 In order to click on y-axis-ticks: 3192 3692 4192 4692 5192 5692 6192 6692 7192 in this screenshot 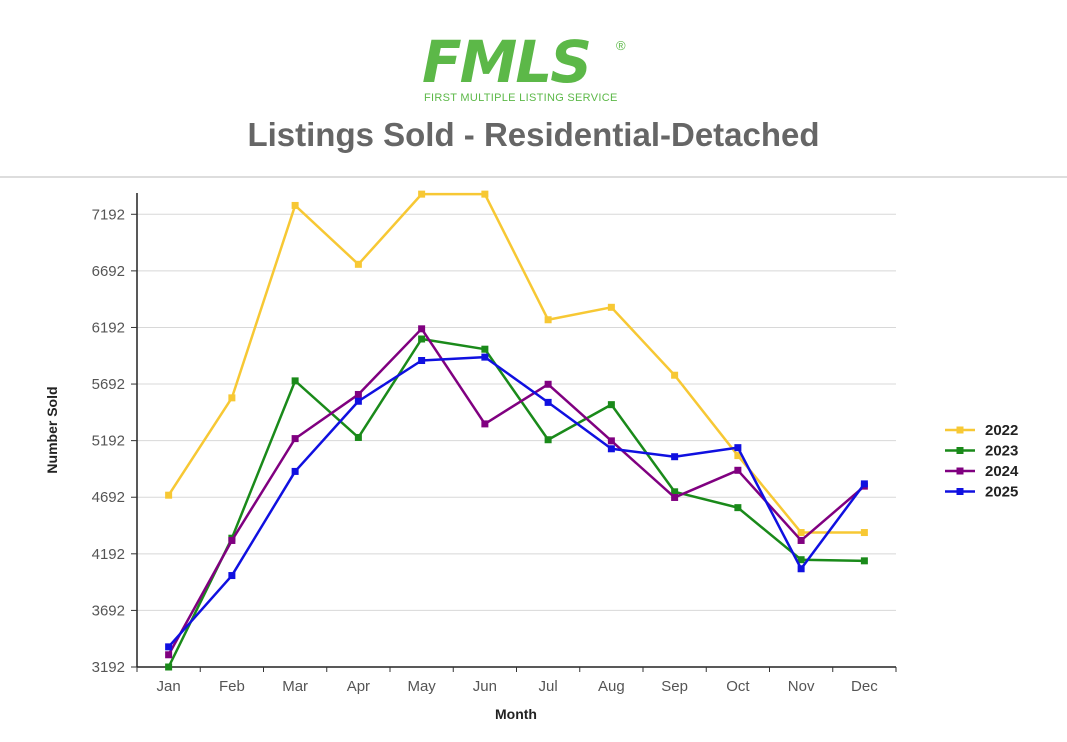, I will do `click(114, 441)`.